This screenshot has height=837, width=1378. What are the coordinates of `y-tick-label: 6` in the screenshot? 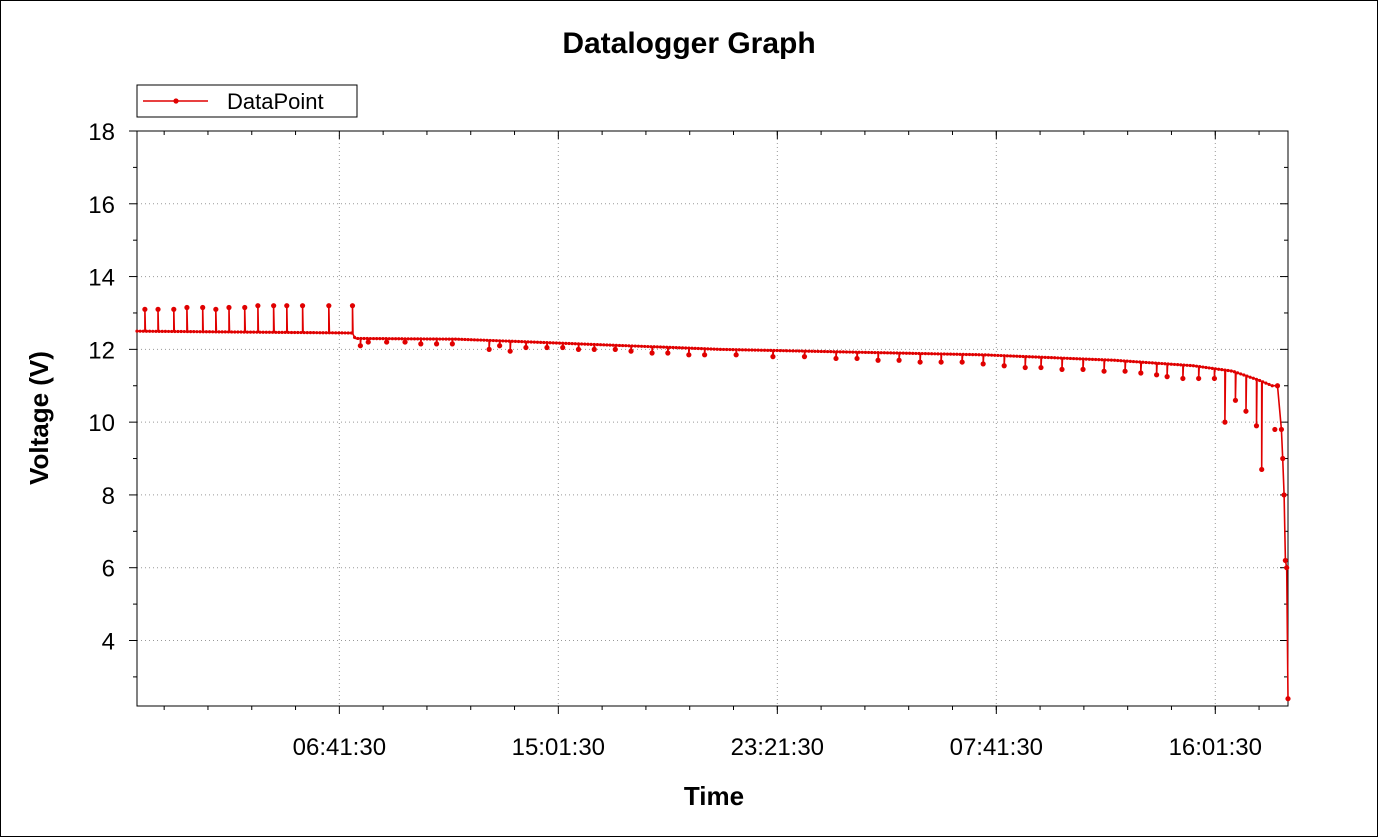 It's located at (108, 569).